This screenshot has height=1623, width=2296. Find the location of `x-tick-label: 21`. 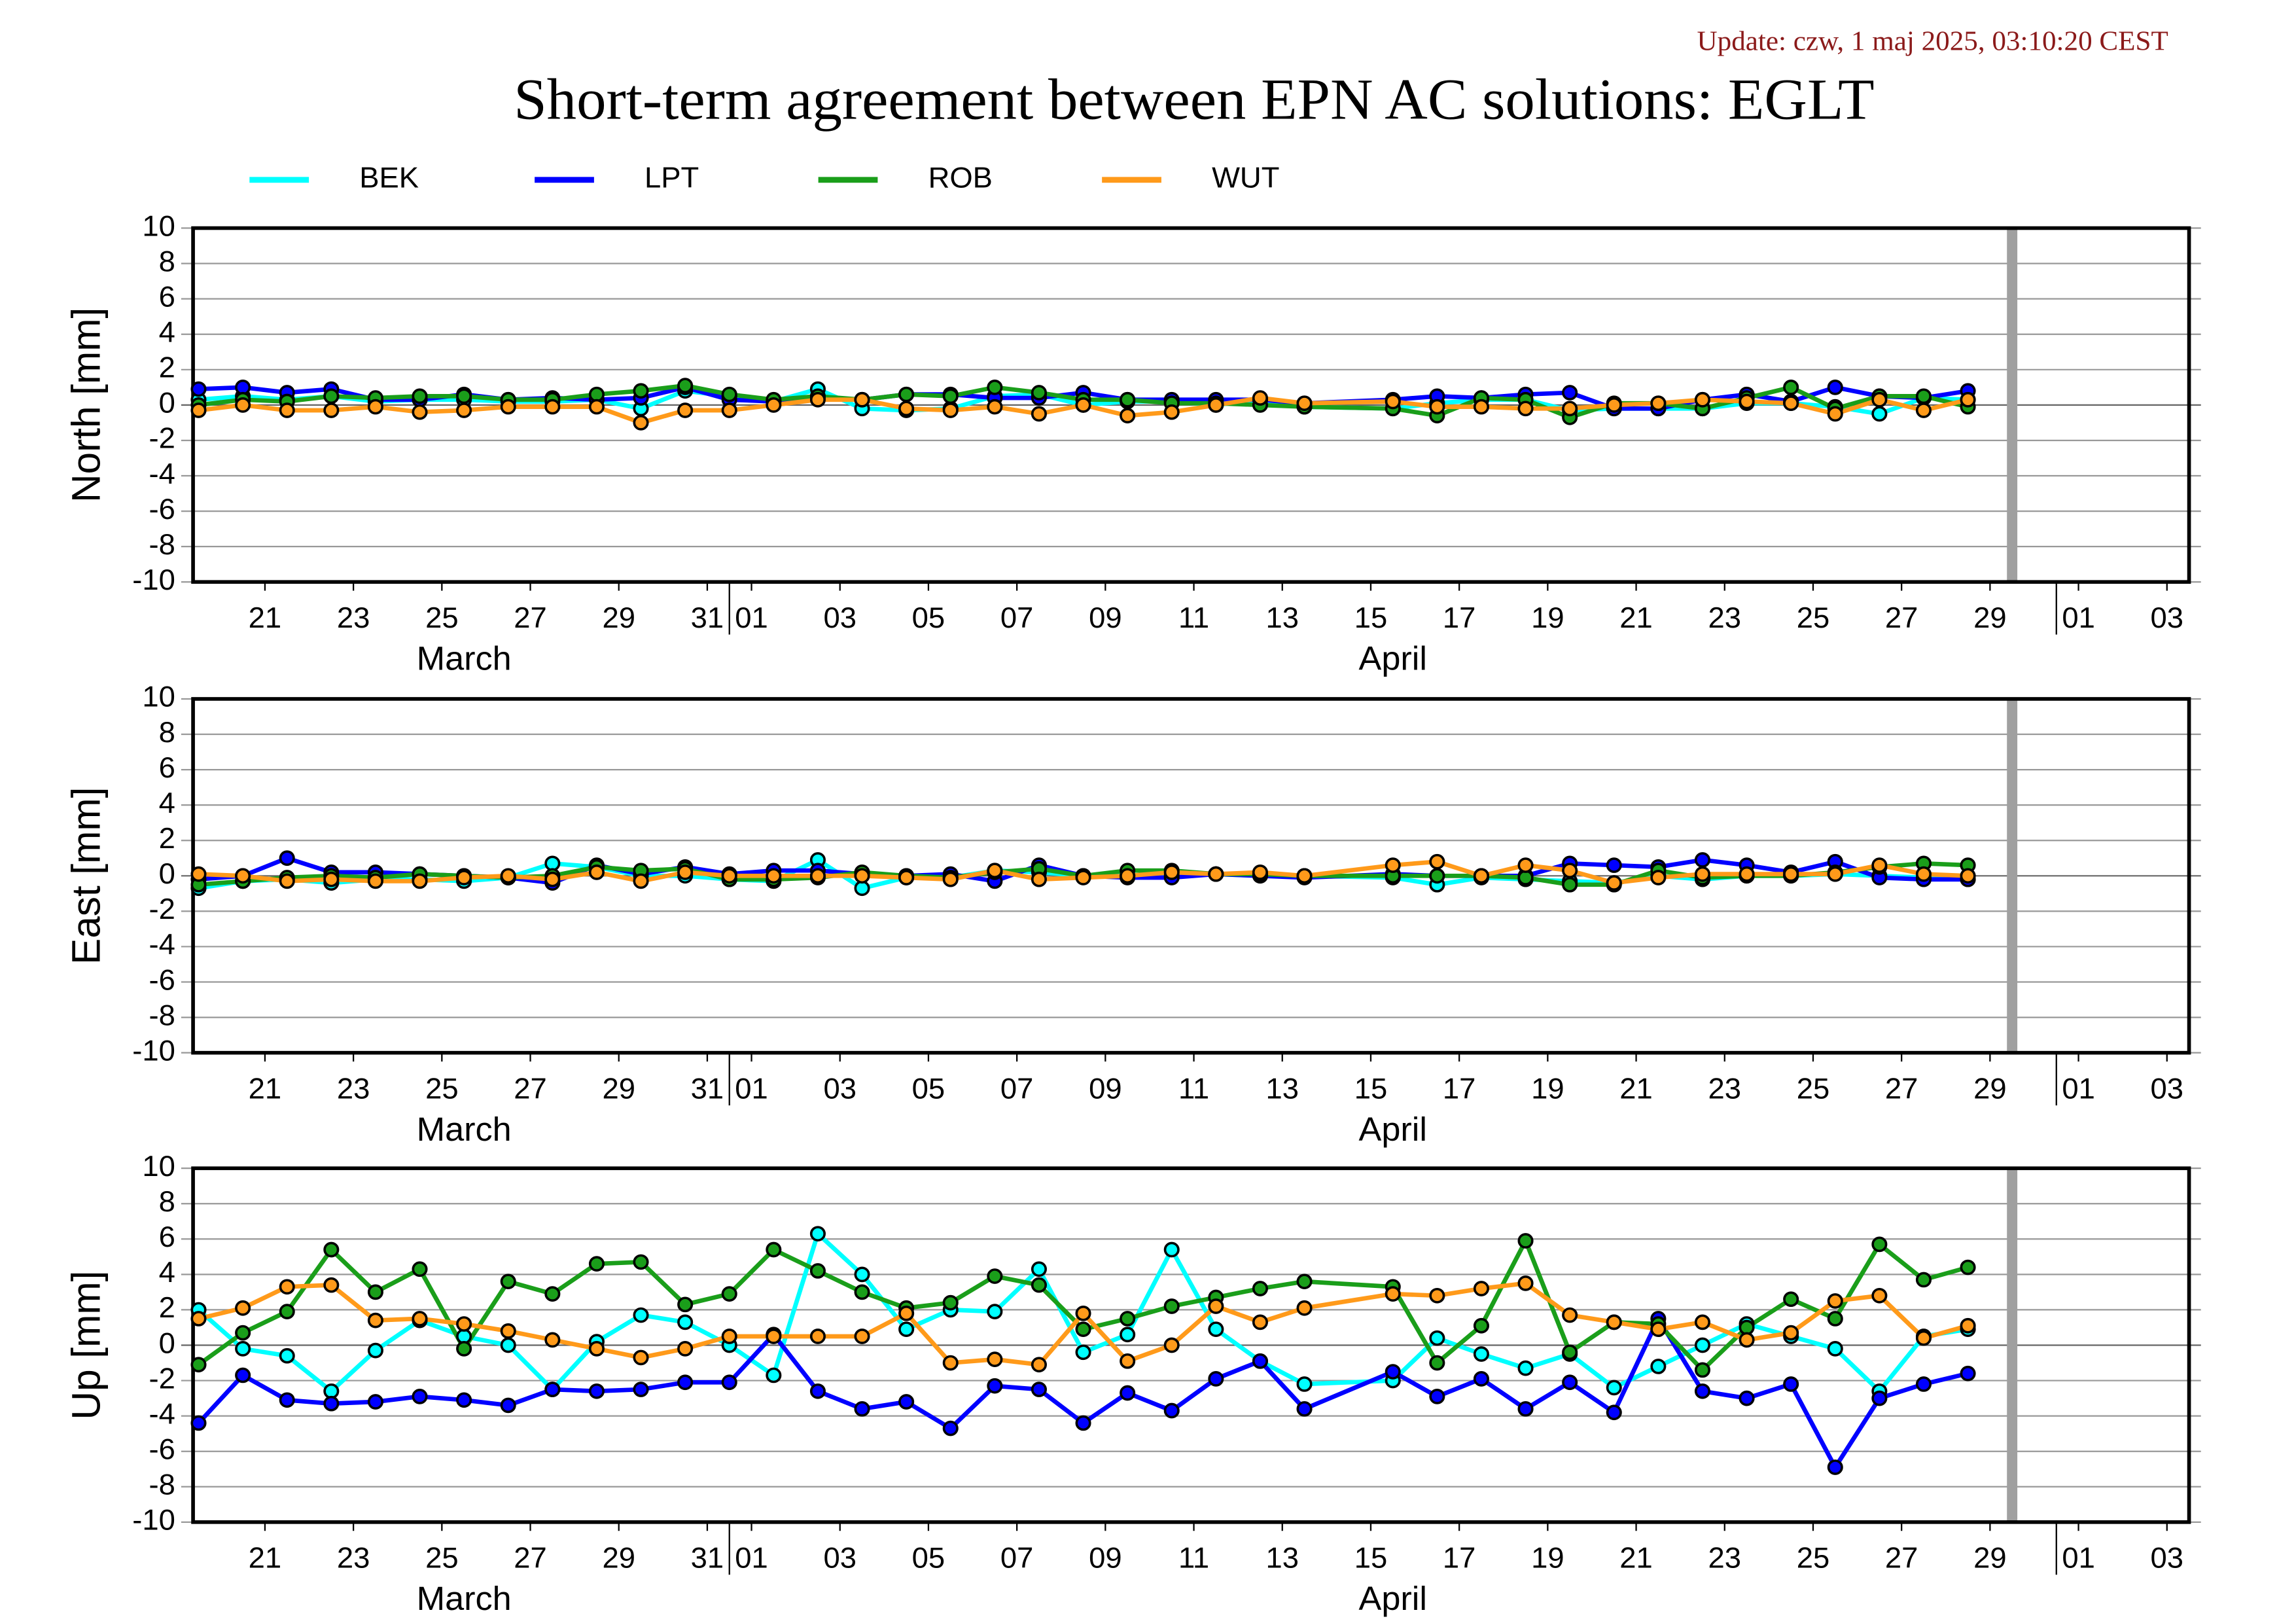

x-tick-label: 21 is located at coordinates (1635, 1088).